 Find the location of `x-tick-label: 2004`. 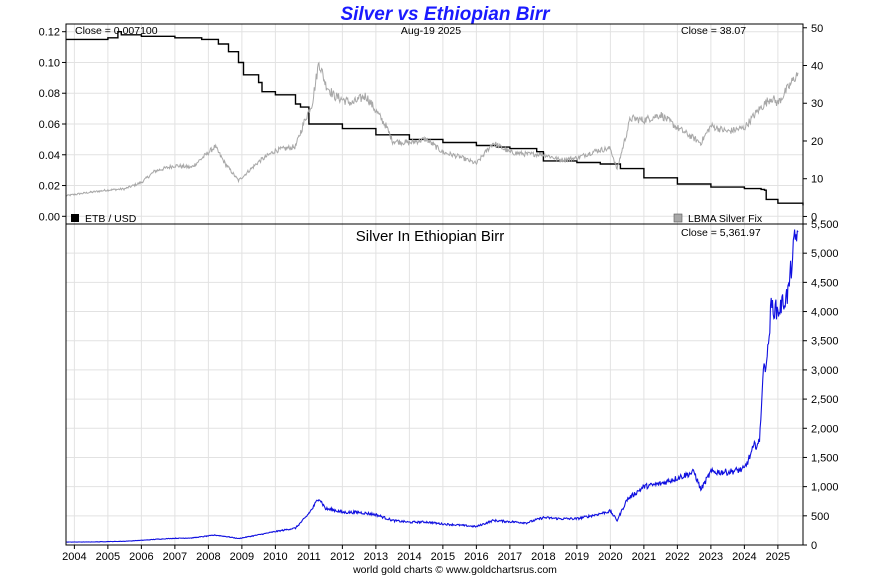

x-tick-label: 2004 is located at coordinates (74, 557).